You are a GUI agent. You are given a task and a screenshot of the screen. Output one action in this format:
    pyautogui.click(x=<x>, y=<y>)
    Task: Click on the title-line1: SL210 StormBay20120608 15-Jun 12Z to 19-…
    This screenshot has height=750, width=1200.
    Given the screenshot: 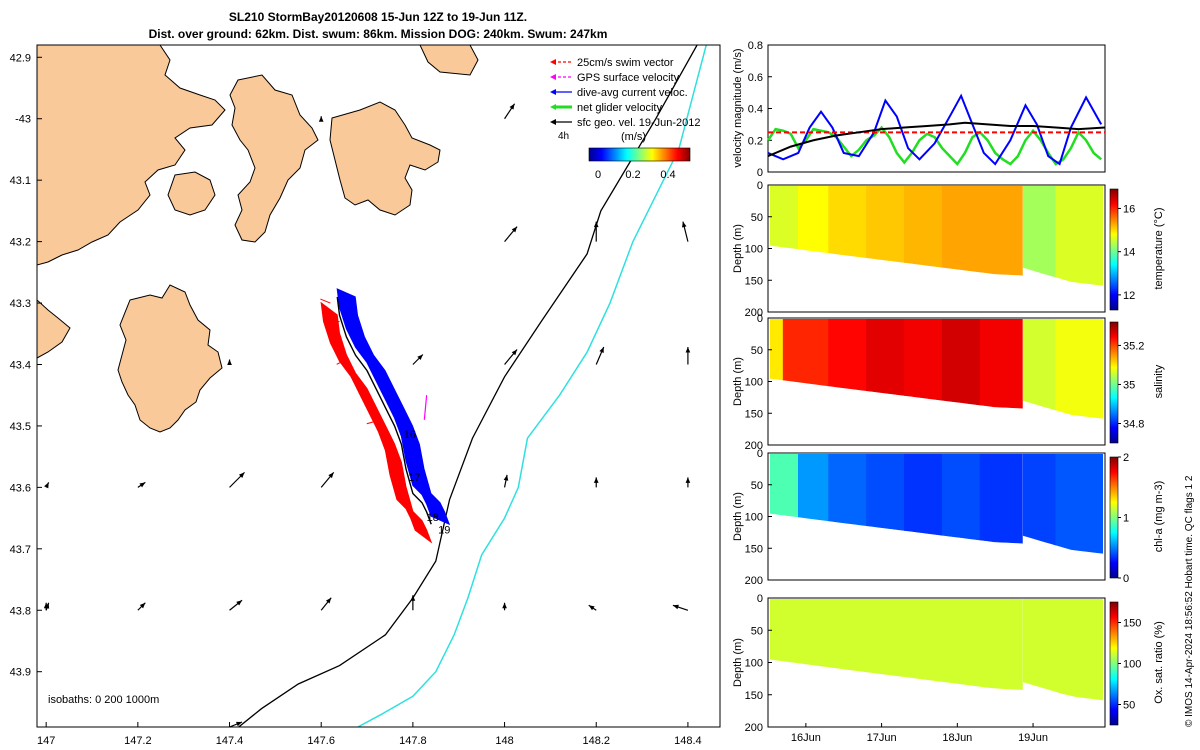 What is the action you would take?
    pyautogui.click(x=378, y=17)
    